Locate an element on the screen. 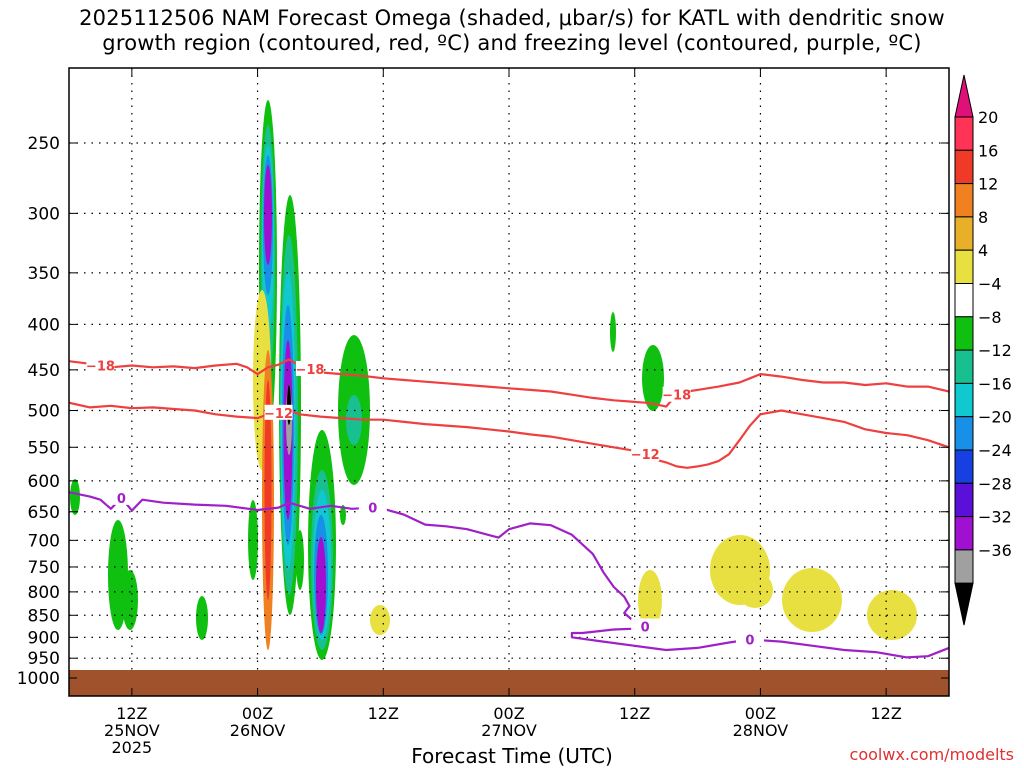 The image size is (1024, 768). omega-green-g is located at coordinates (300, 560).